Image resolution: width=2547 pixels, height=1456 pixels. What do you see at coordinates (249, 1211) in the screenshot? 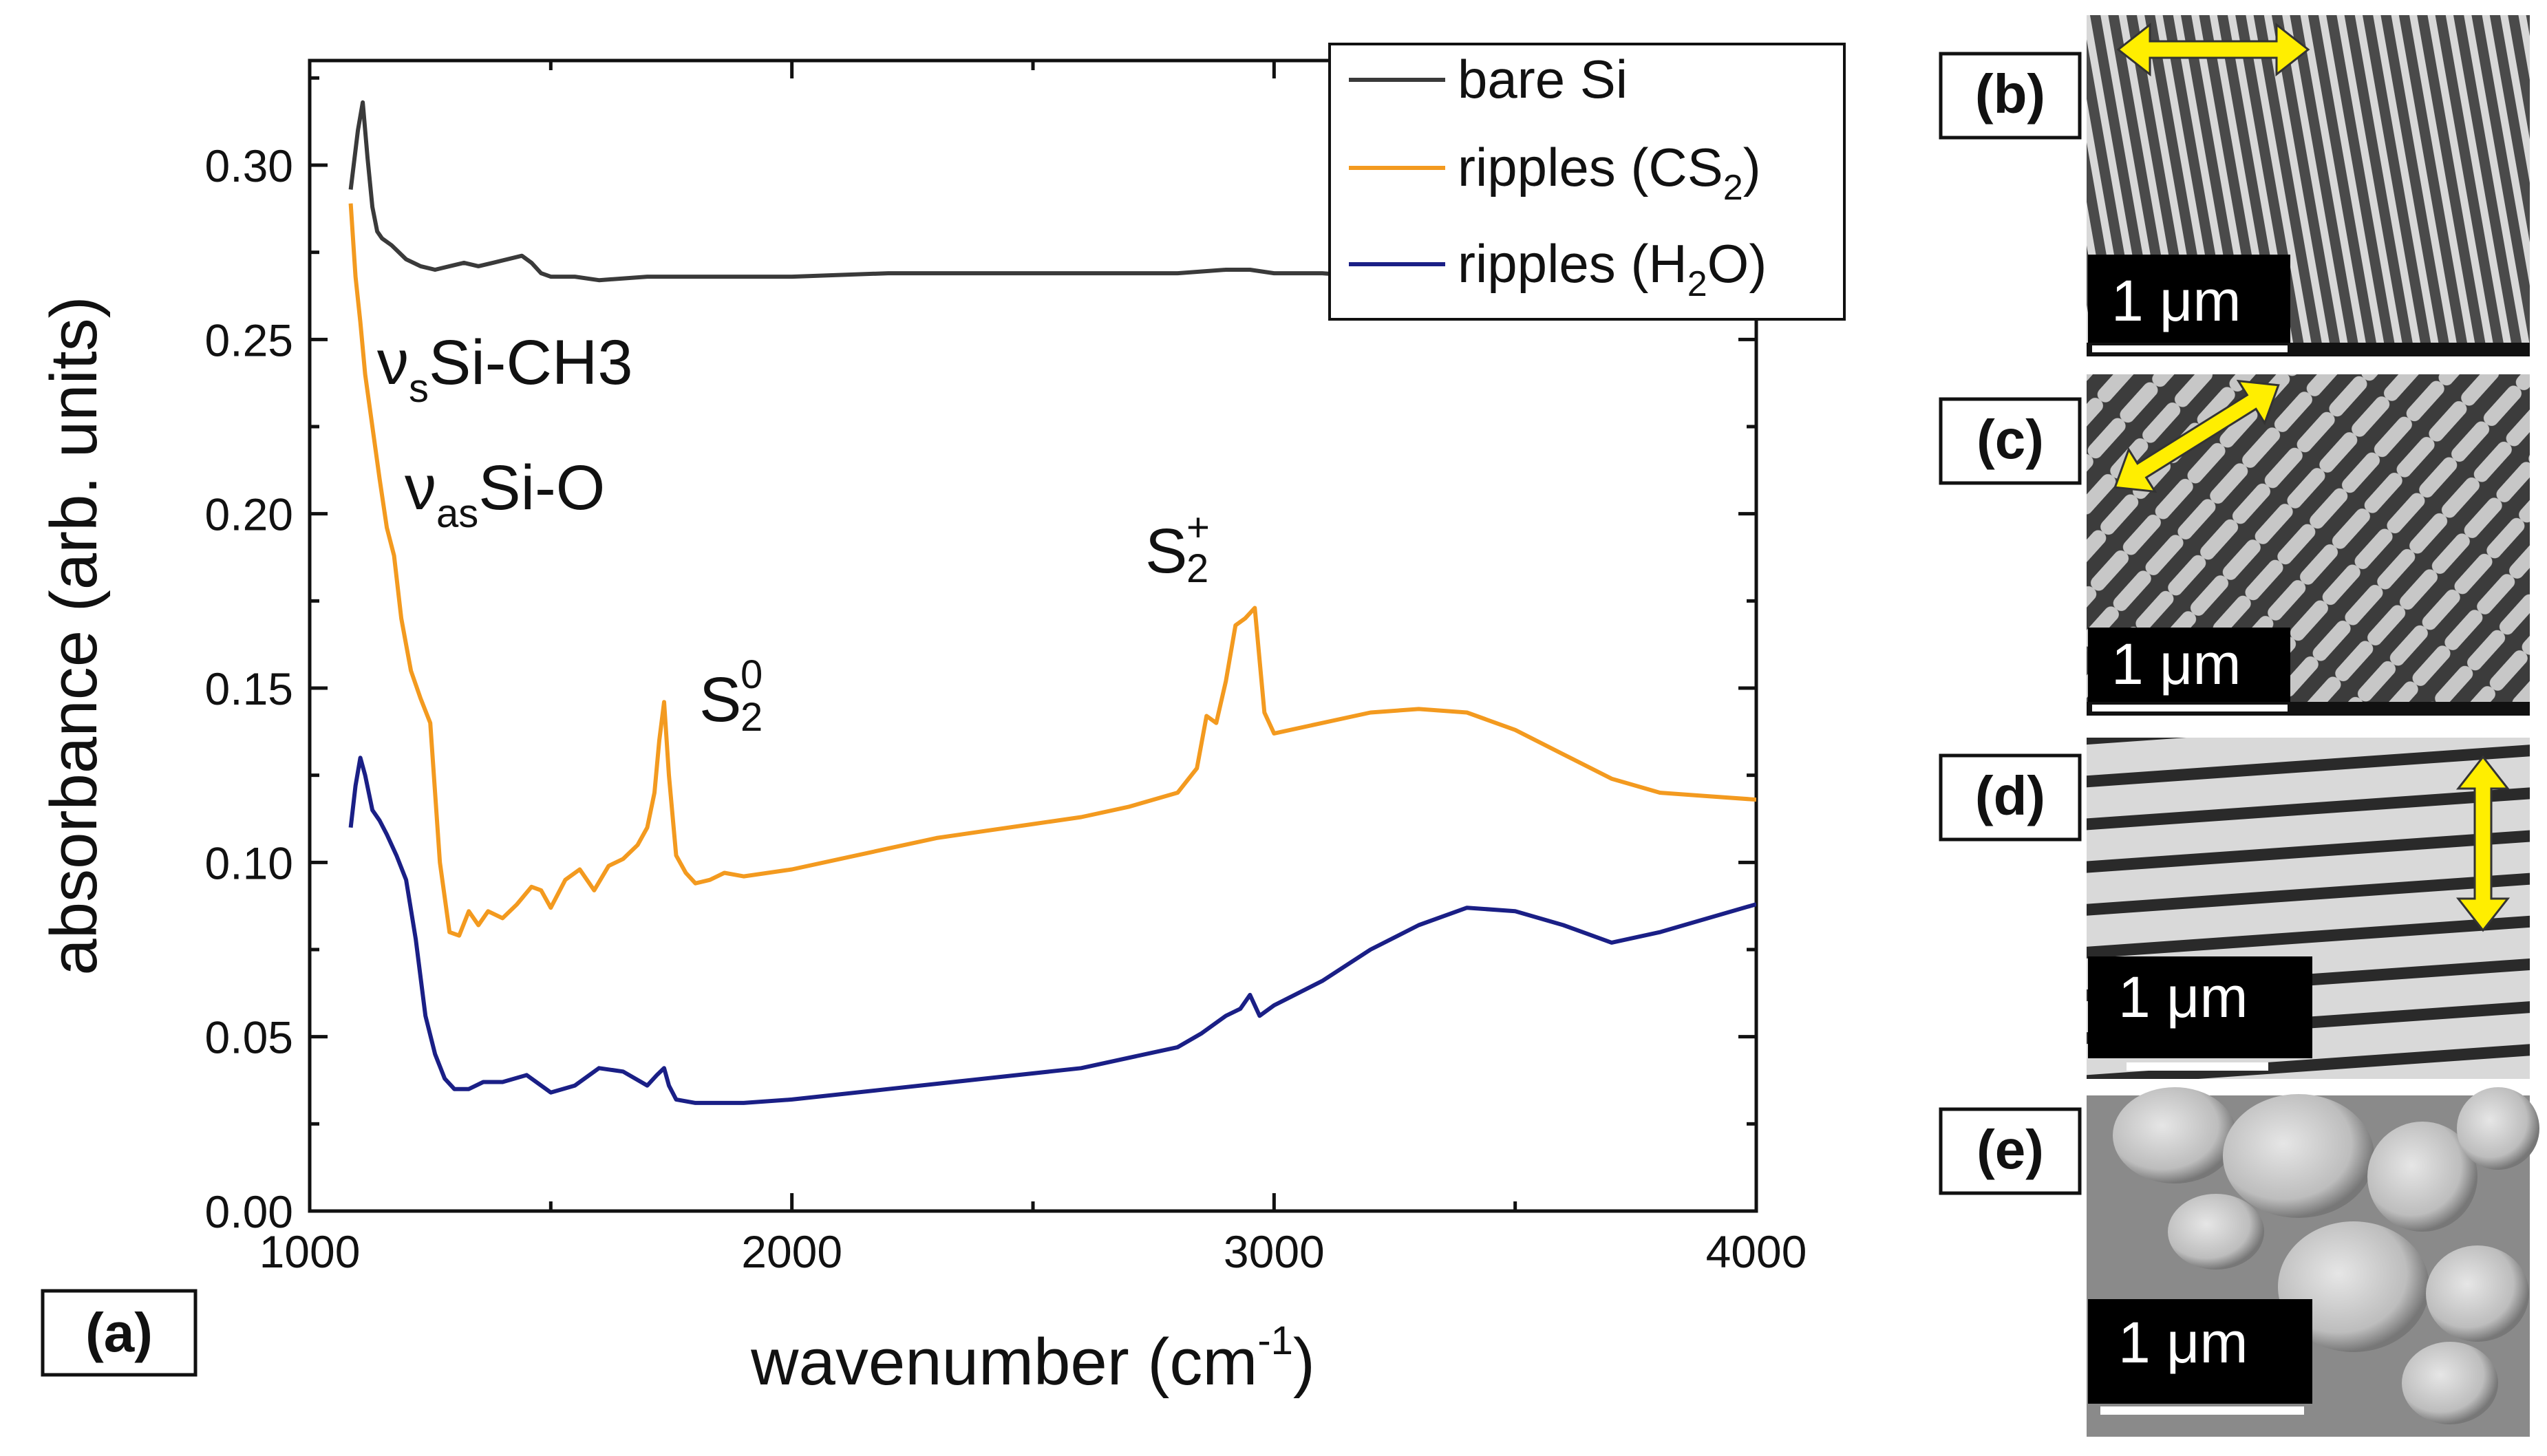
I see `y-tick-label: 0.00` at bounding box center [249, 1211].